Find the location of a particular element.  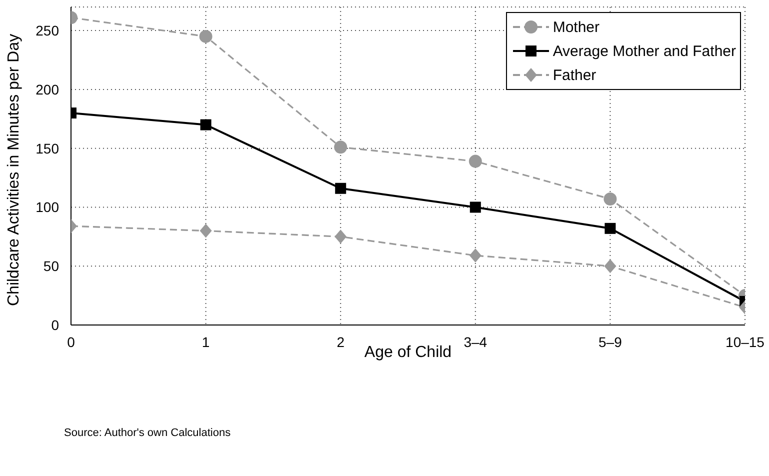

y-tick-label: 100 is located at coordinates (48, 207).